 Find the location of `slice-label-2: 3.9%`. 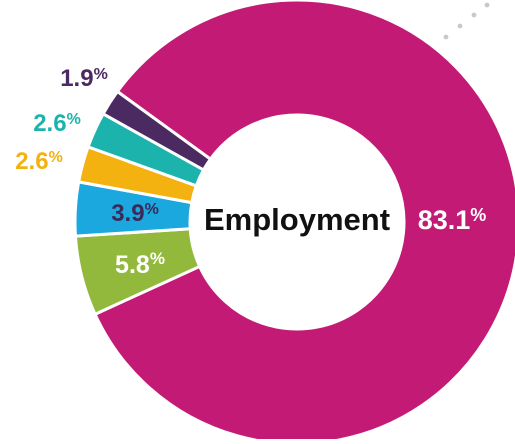

slice-label-2: 3.9% is located at coordinates (135, 213).